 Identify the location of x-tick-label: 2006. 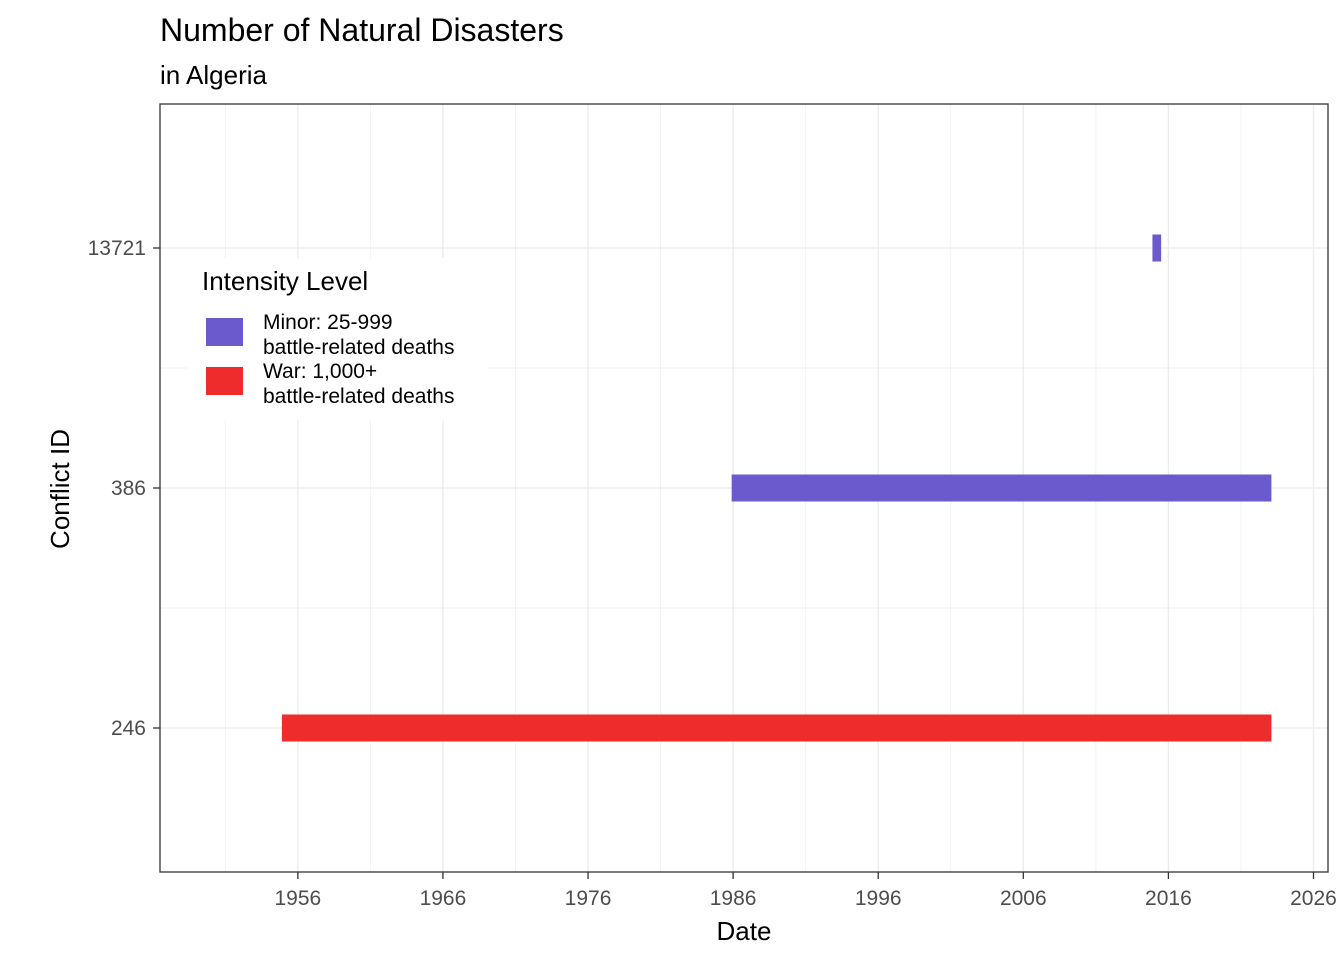
(1023, 898).